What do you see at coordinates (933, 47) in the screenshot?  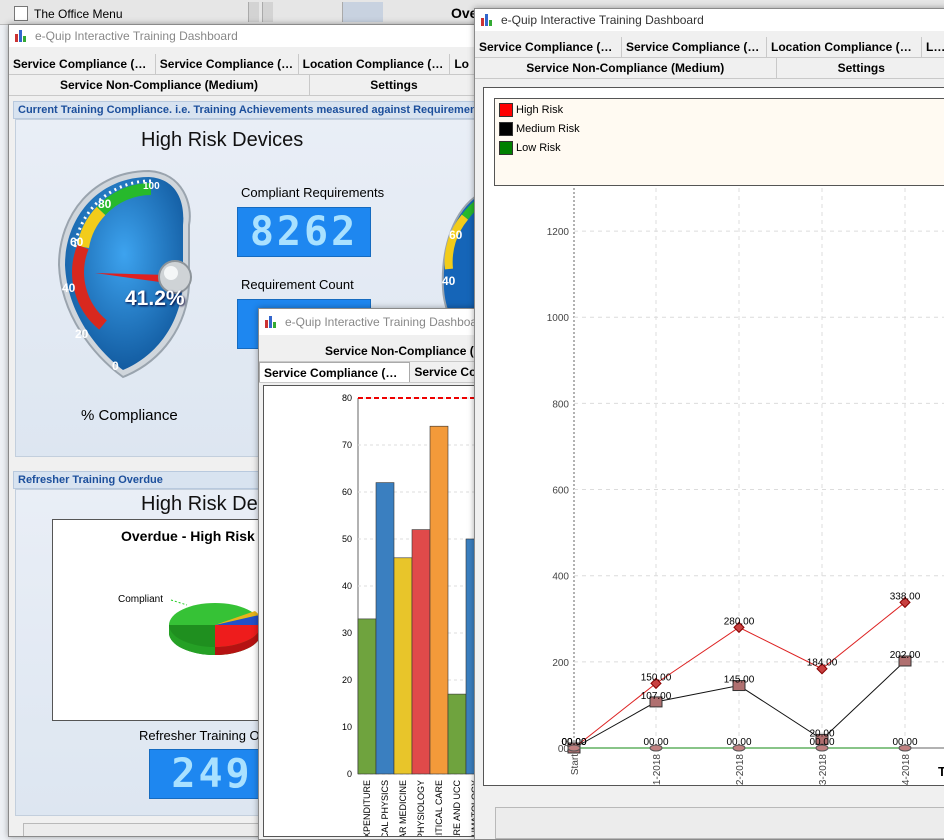 I see `tab-location-partial: Lo` at bounding box center [933, 47].